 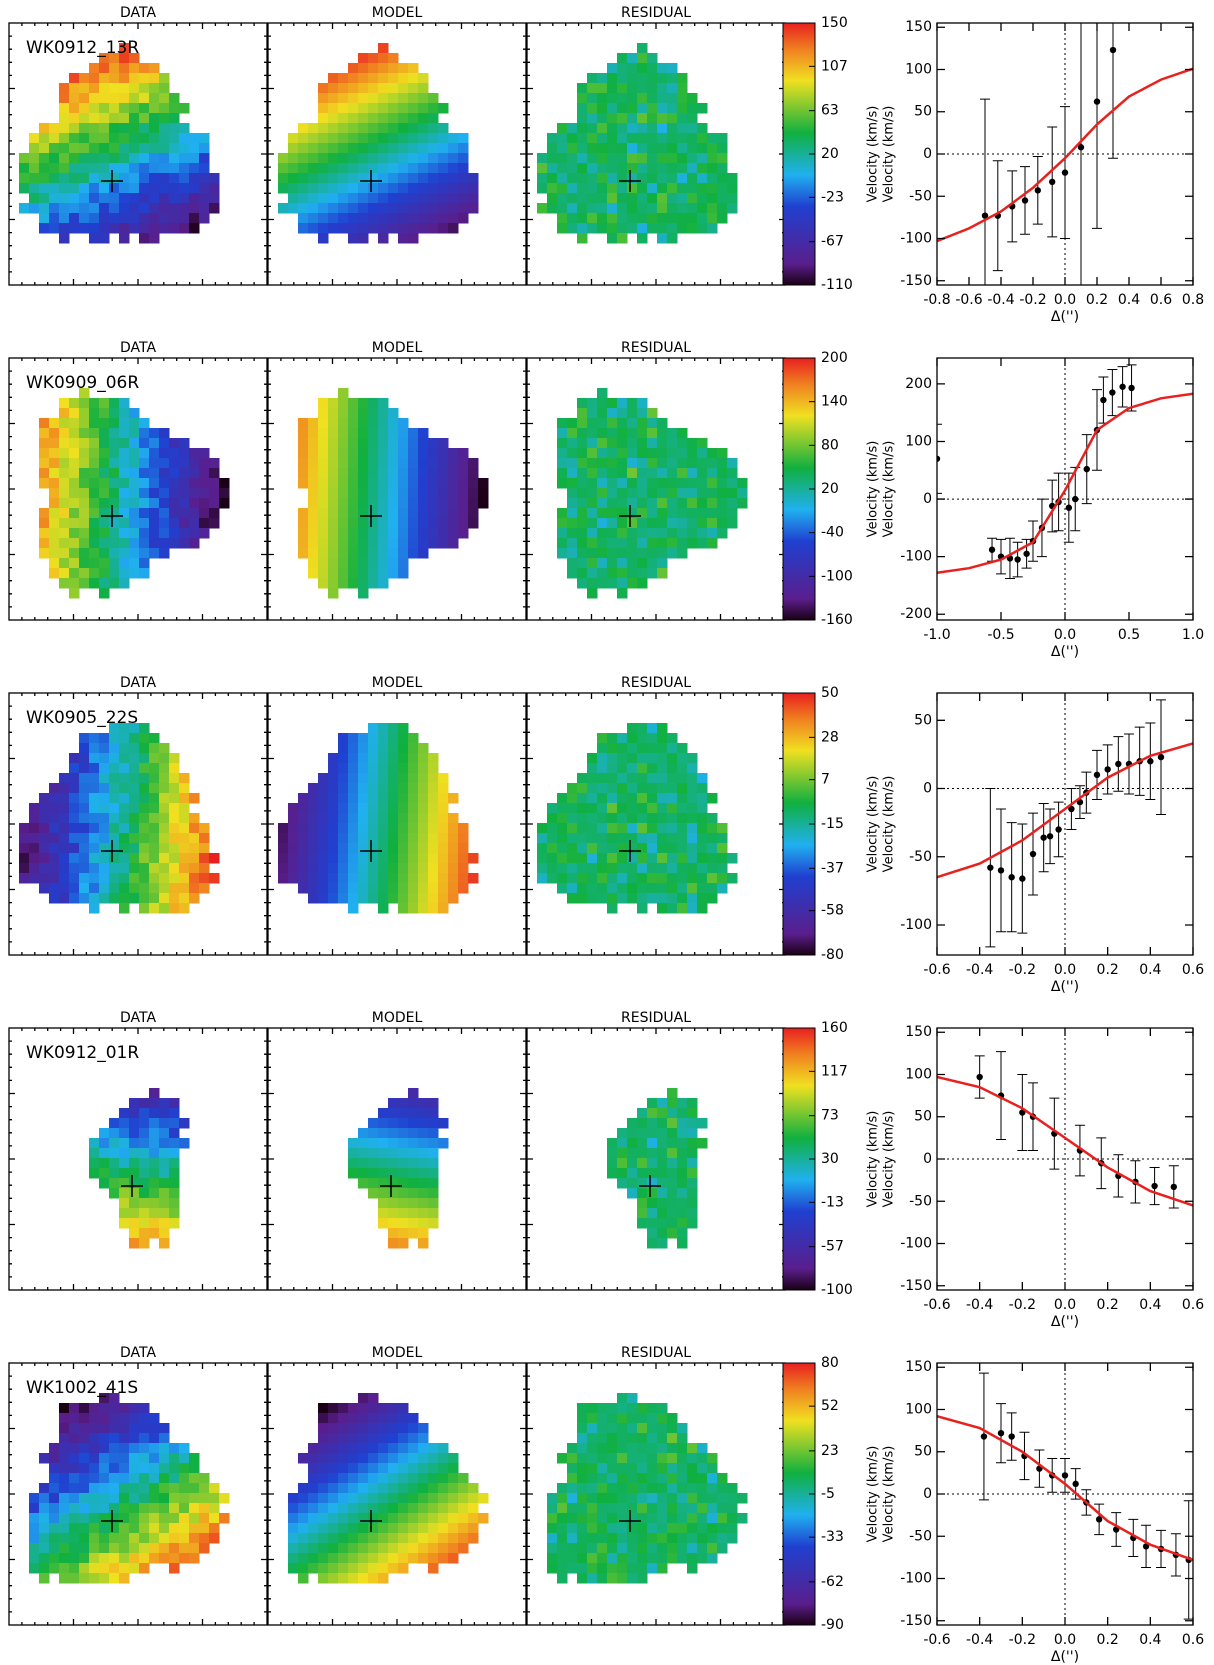 I want to click on galaxy-name: WK0912_01R, so click(x=82, y=1053).